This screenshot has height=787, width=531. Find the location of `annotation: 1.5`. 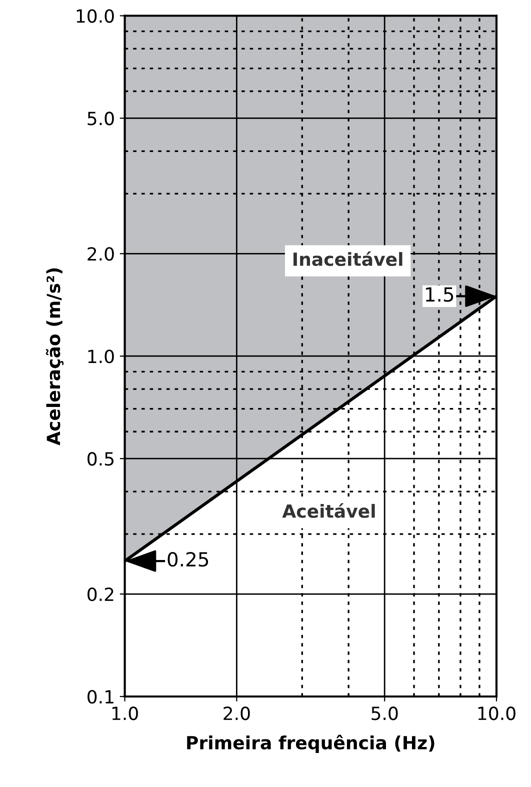

annotation: 1.5 is located at coordinates (440, 294).